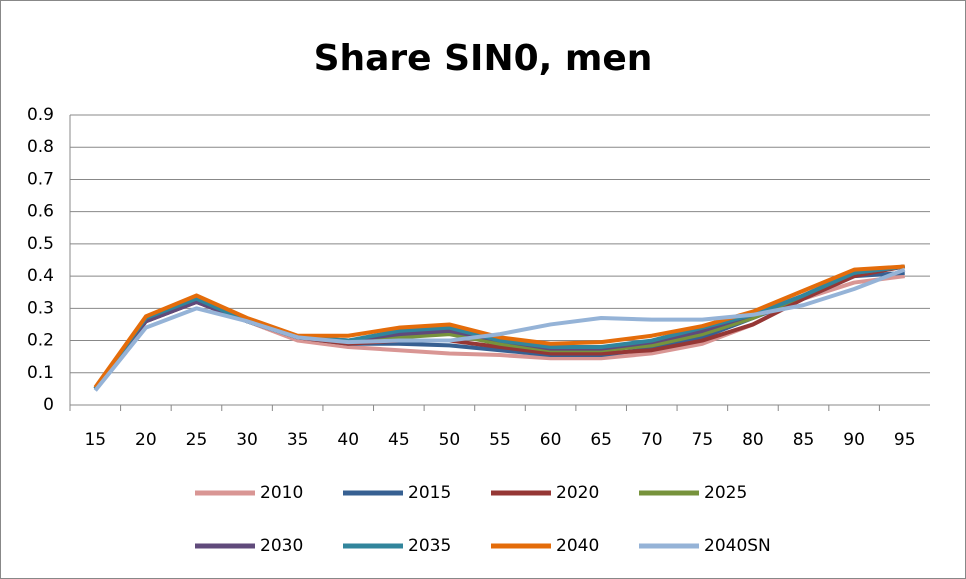  What do you see at coordinates (40, 147) in the screenshot?
I see `y-tick-label: 0.8` at bounding box center [40, 147].